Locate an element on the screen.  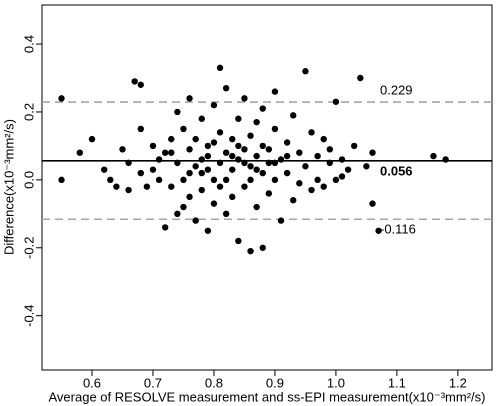
x-tick-label: 1.0 is located at coordinates (336, 382).